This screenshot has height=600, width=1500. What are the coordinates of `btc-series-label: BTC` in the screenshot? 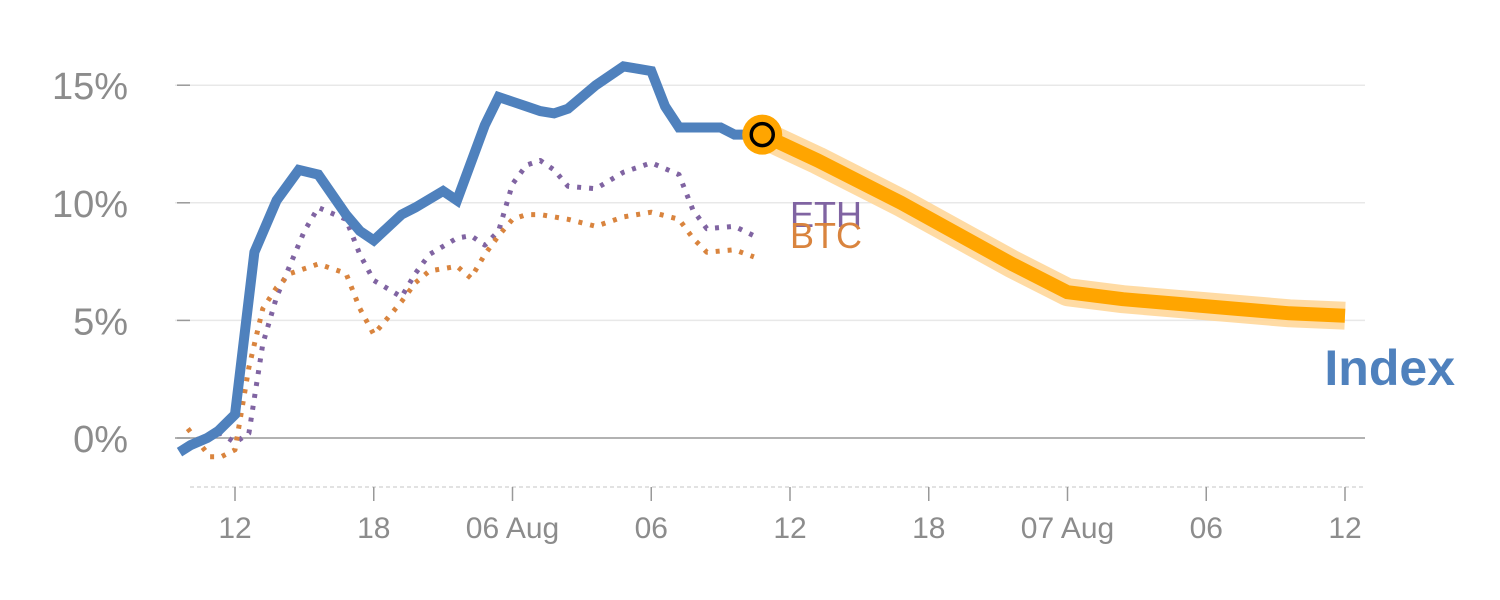 It's located at (826, 235).